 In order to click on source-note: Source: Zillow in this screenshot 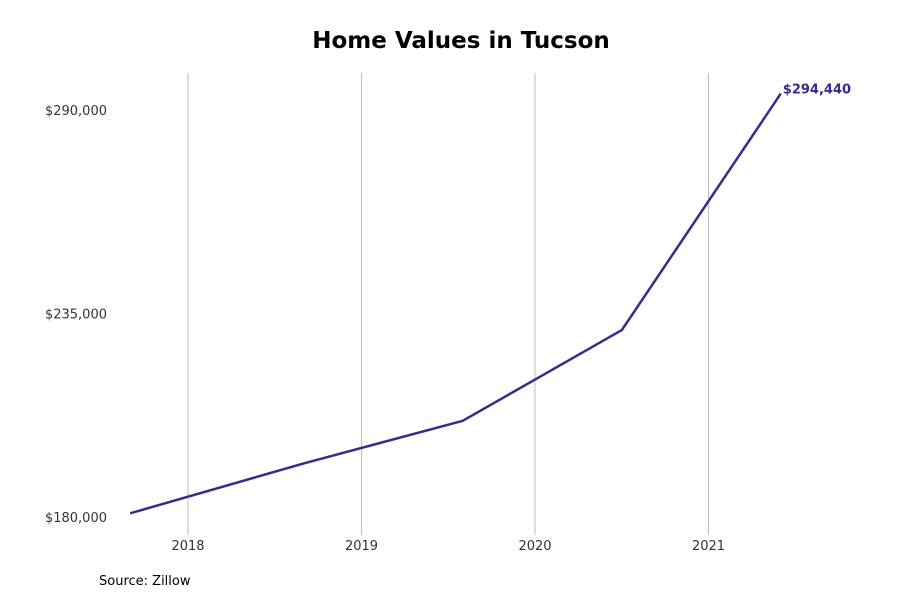, I will do `click(145, 581)`.